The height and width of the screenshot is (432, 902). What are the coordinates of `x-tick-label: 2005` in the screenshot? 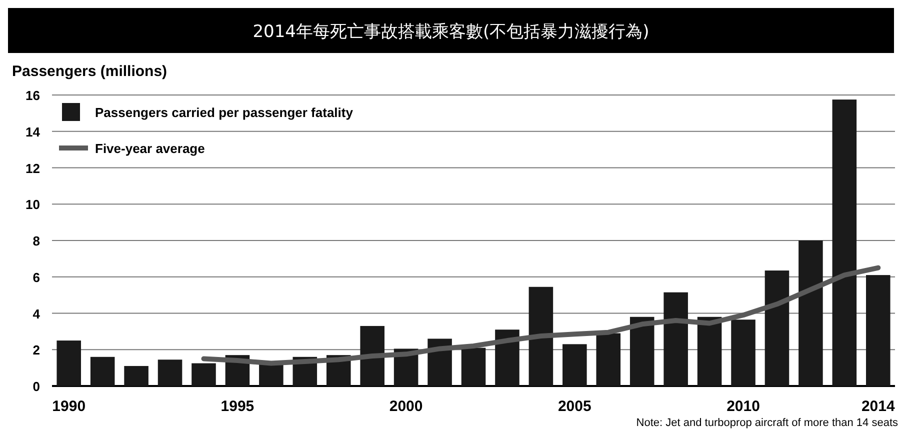 It's located at (575, 406).